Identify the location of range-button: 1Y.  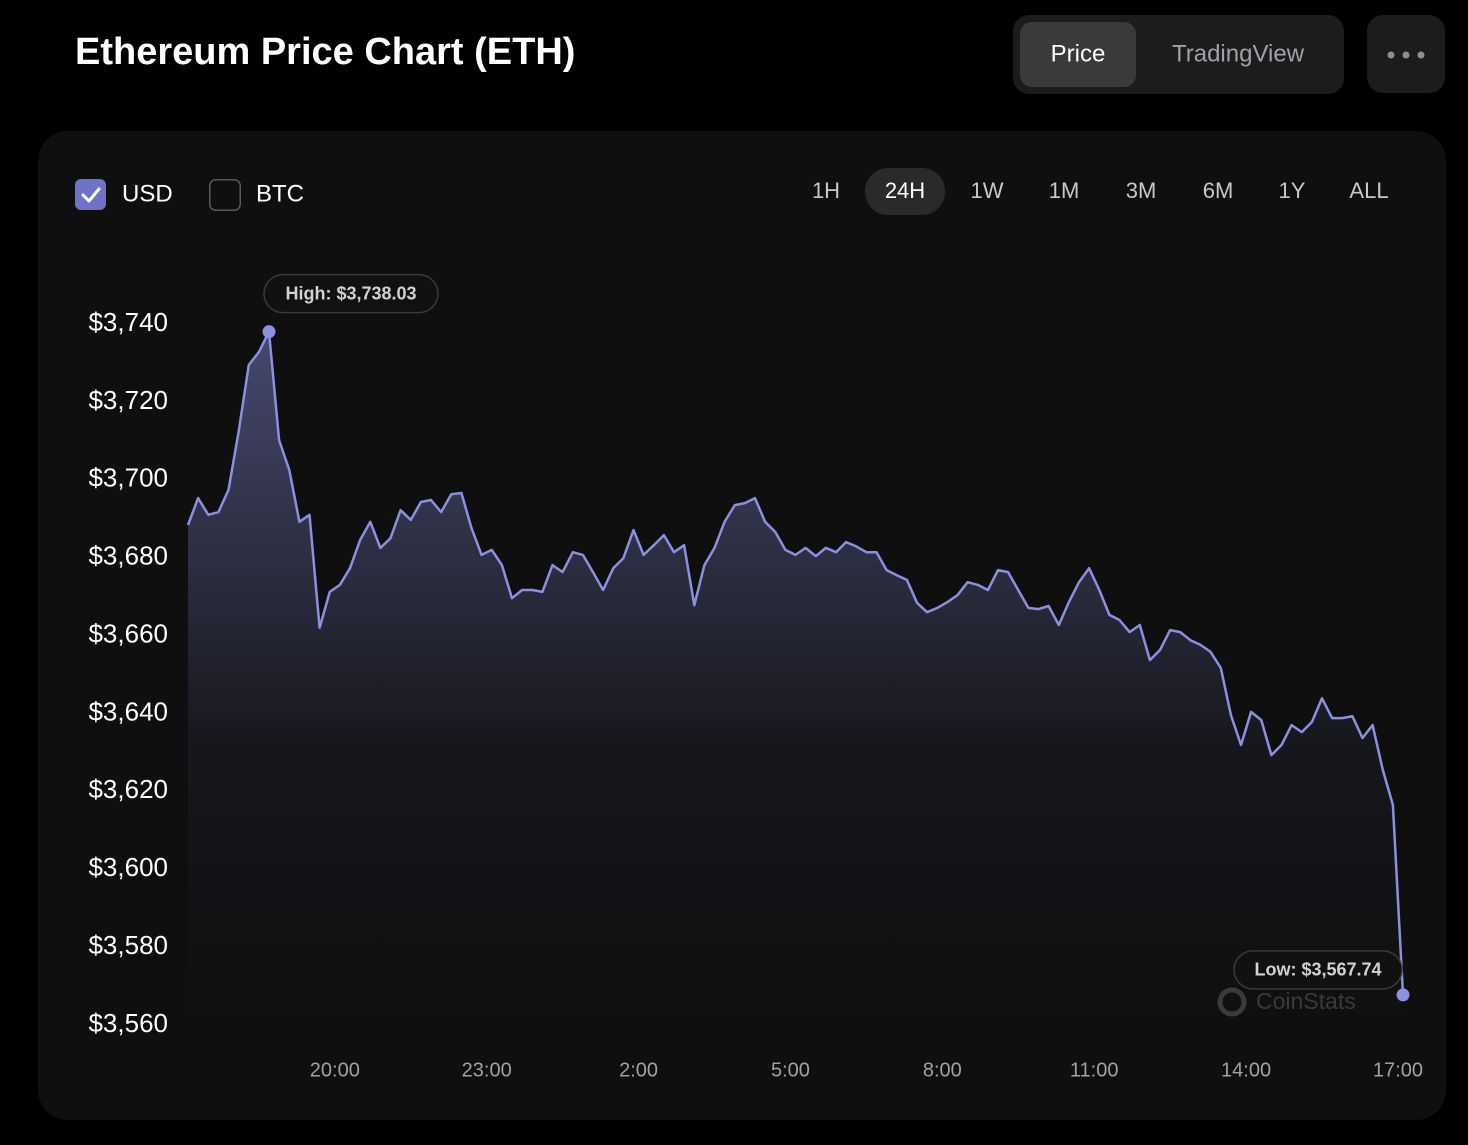
(1292, 190).